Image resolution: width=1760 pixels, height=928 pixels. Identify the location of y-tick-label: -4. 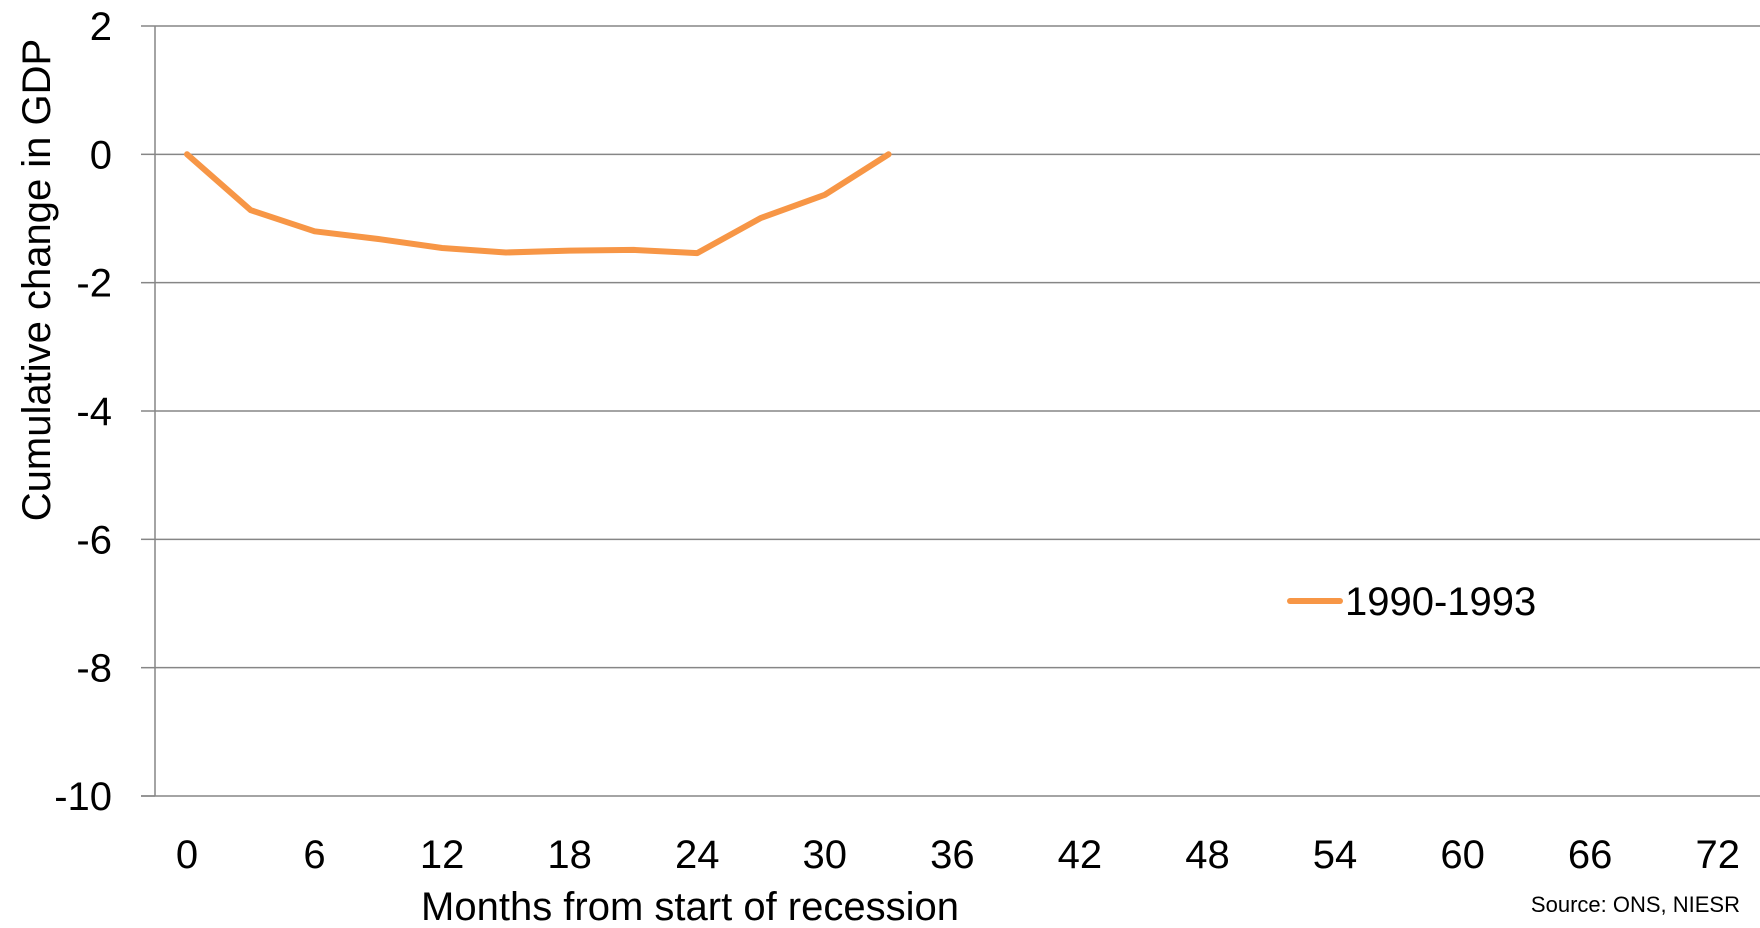
(94, 412).